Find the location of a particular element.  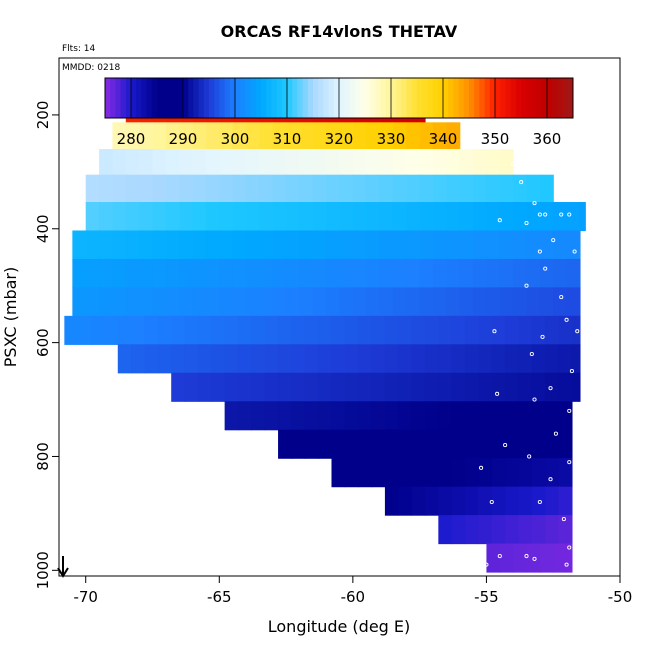

y-axis-label: PSXC (mbar) is located at coordinates (10, 317).